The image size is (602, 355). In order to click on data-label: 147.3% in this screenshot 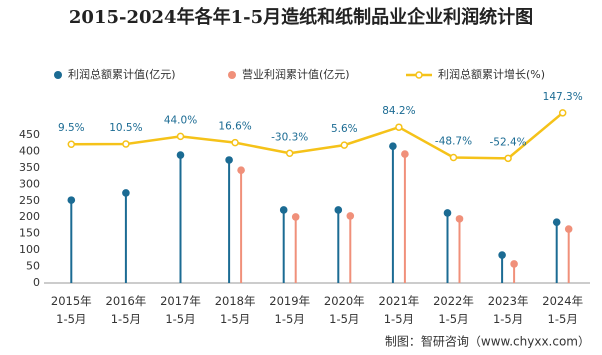, I will do `click(563, 97)`.